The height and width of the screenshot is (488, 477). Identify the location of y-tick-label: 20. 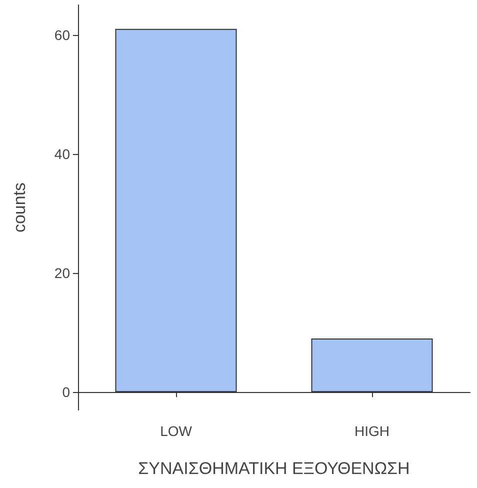
(62, 273).